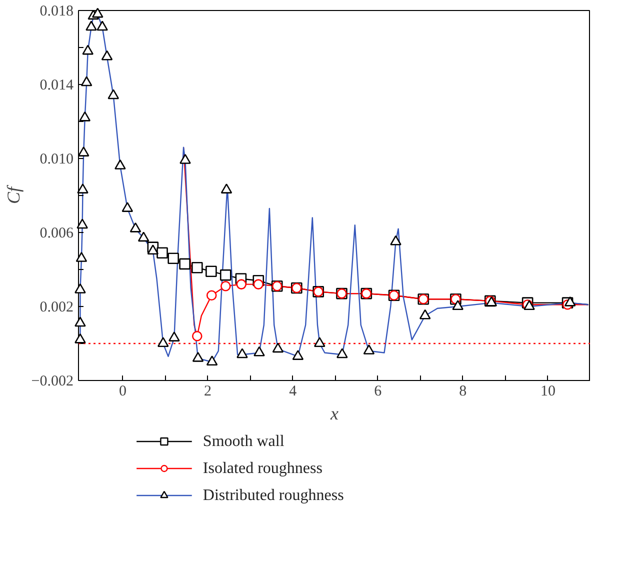 The width and height of the screenshot is (636, 583). Describe the element at coordinates (548, 392) in the screenshot. I see `x-tick-label: 10` at that location.